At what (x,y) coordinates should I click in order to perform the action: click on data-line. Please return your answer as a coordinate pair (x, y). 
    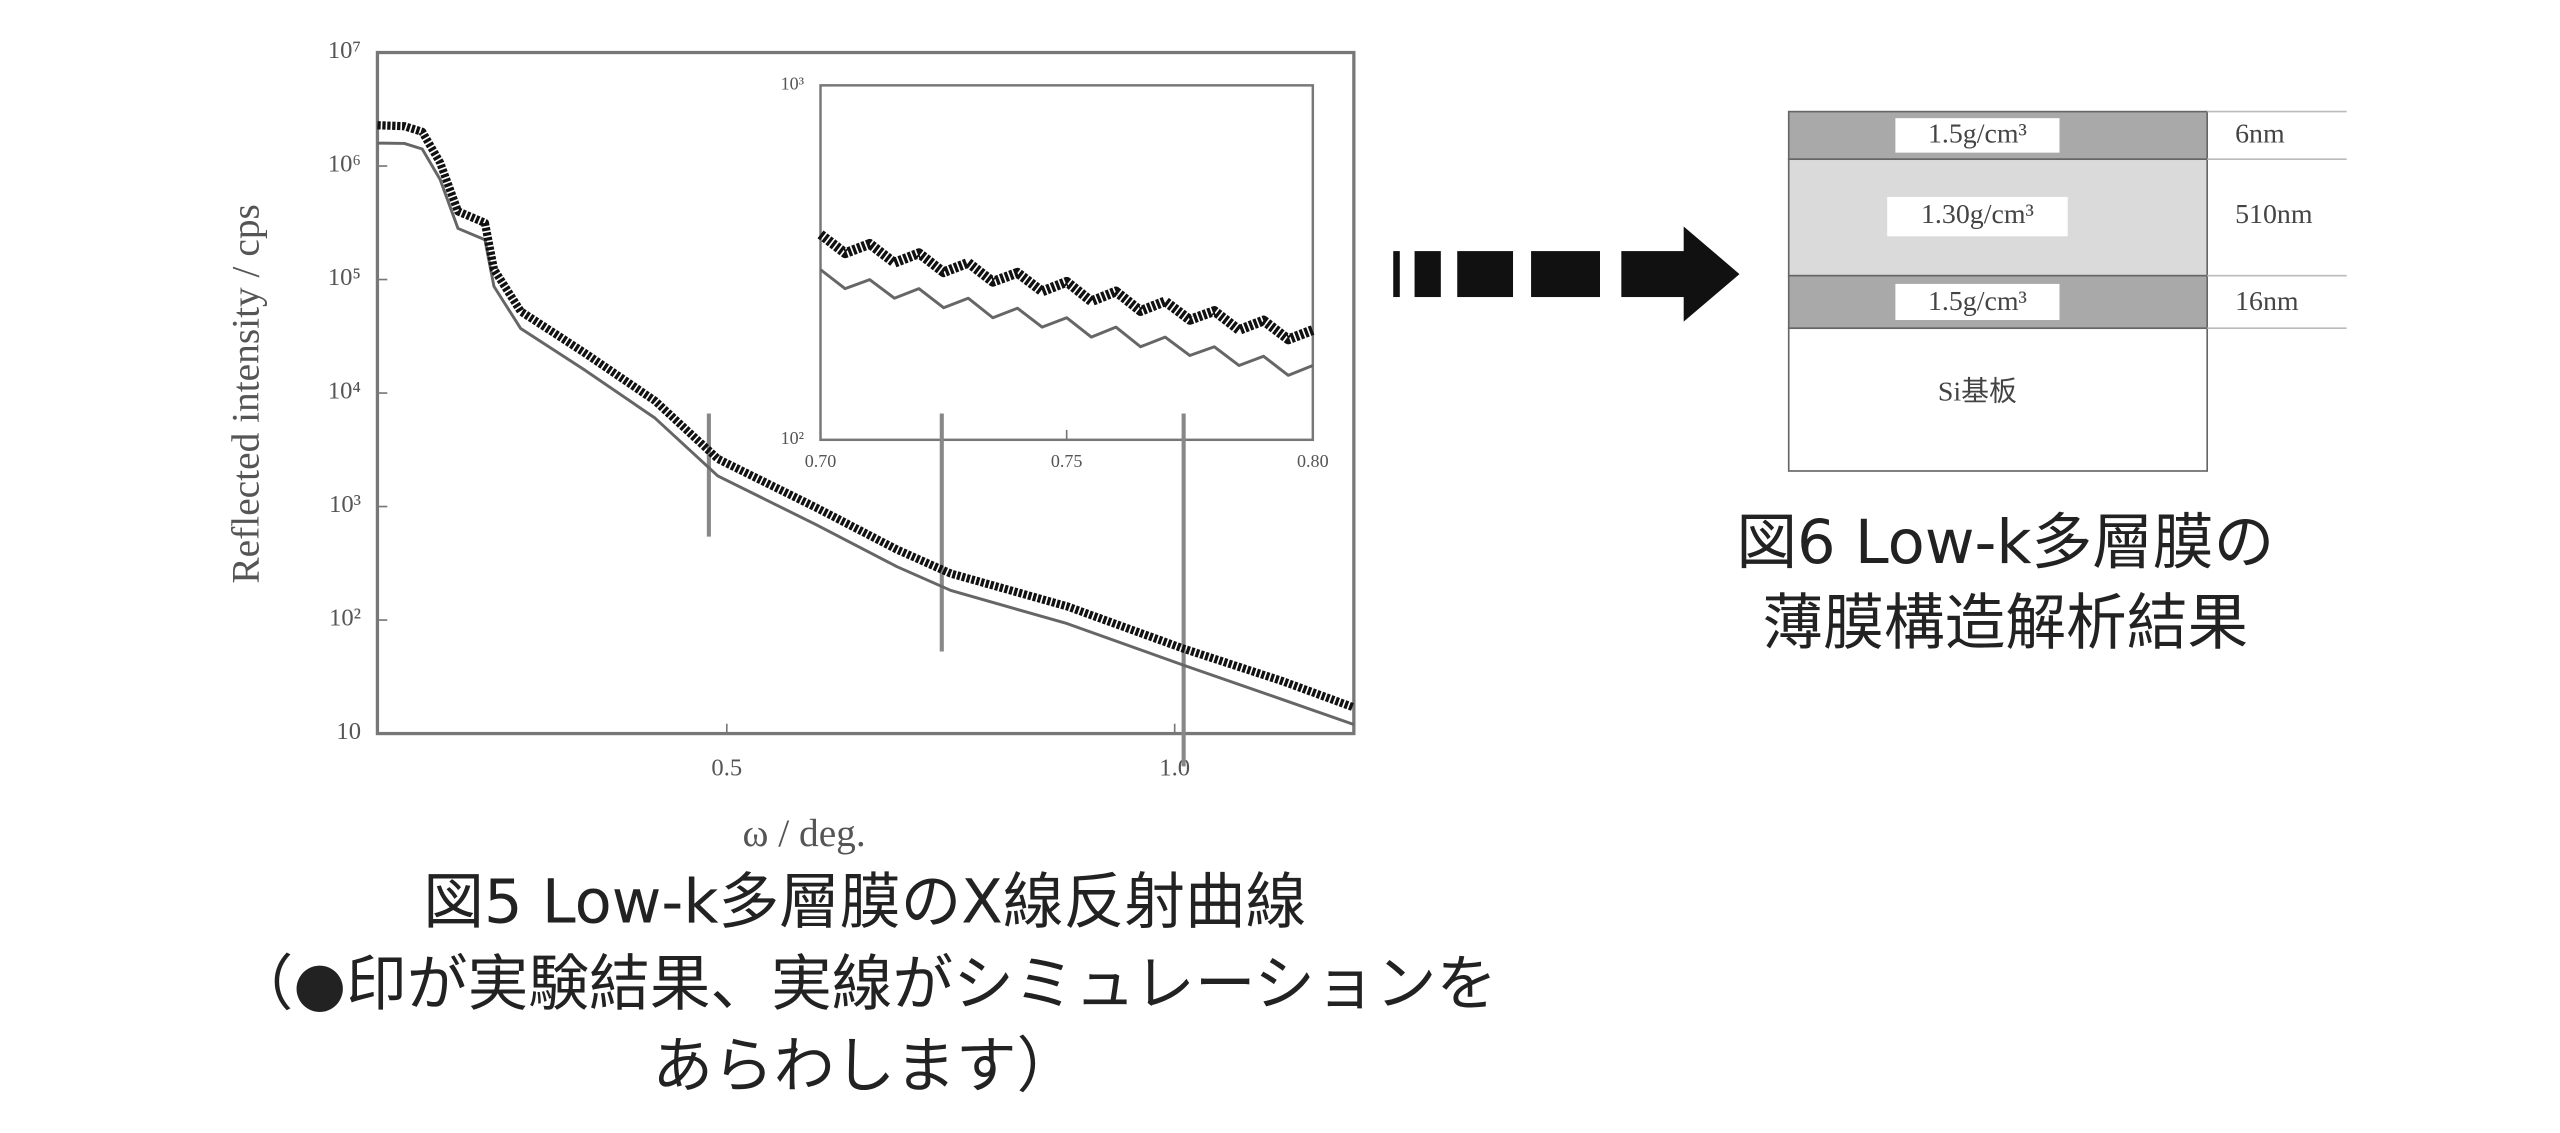
    Looking at the image, I should click on (1066, 322).